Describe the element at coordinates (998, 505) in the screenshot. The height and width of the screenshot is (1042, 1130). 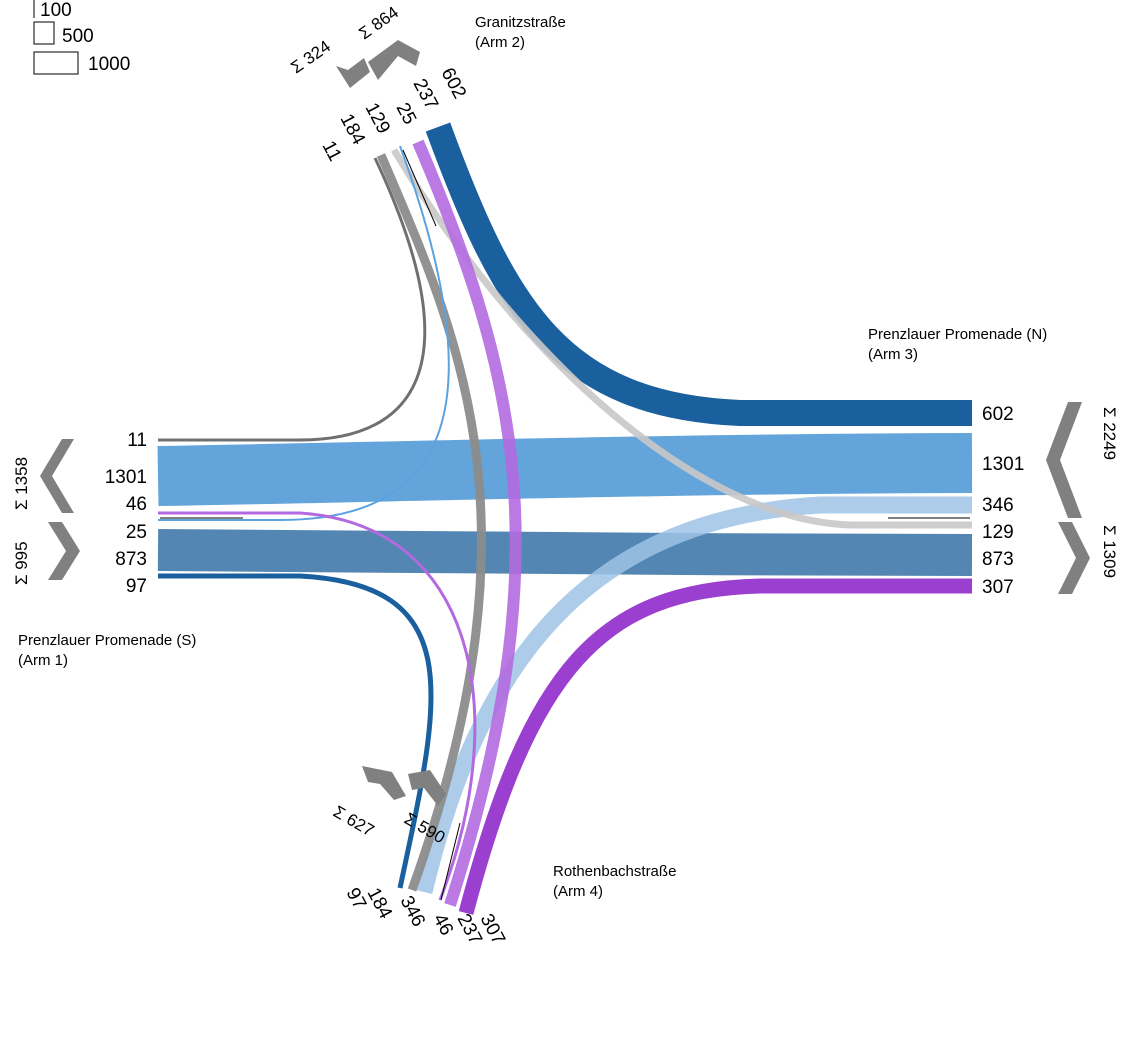
I see `arm3-label-346: 346` at that location.